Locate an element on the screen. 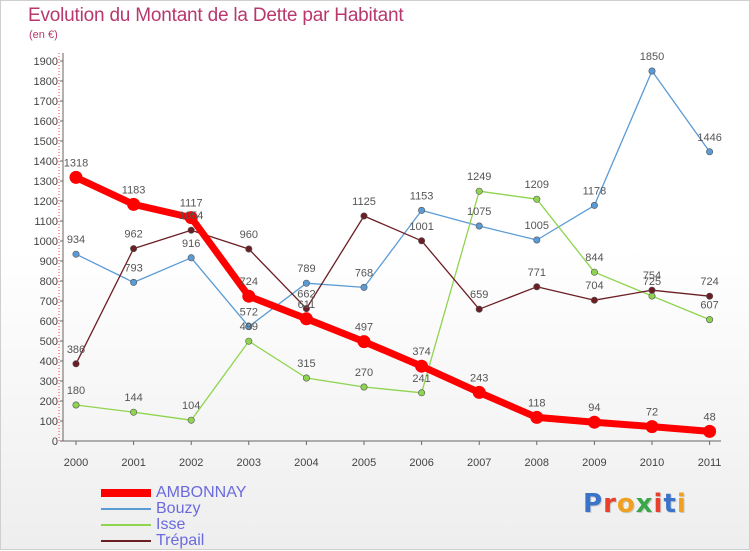  data-label-isse: 1249 is located at coordinates (479, 177).